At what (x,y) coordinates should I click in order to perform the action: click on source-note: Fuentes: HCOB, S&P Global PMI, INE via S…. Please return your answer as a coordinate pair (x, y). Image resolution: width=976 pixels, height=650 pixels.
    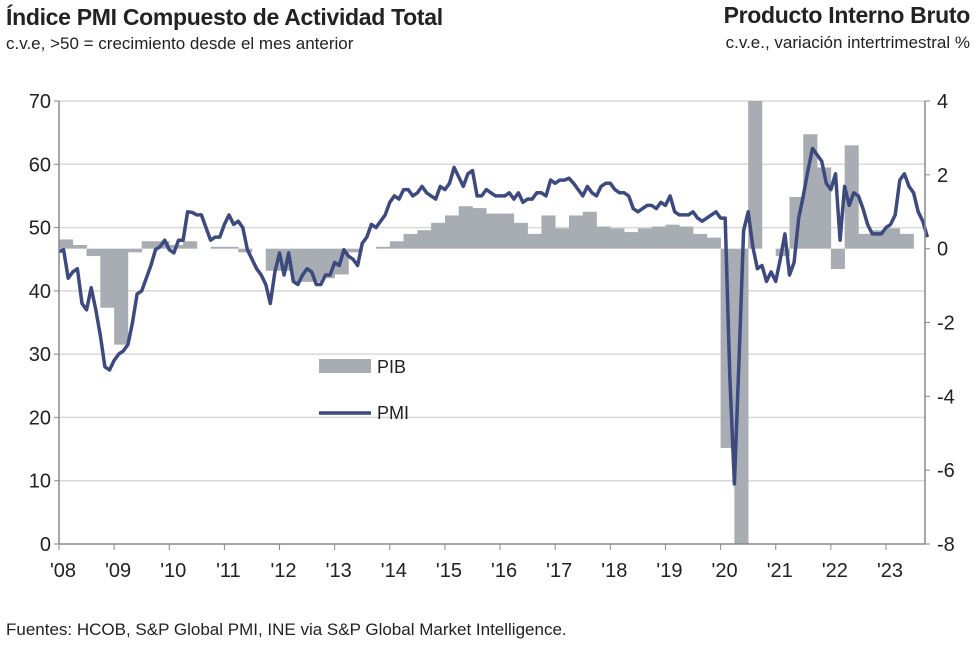
    Looking at the image, I should click on (286, 629).